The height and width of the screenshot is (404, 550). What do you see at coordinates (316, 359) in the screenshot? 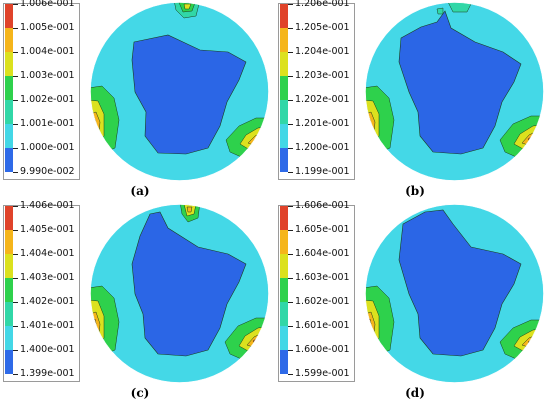
I see `legend-row: 1.600e-001` at bounding box center [316, 359].